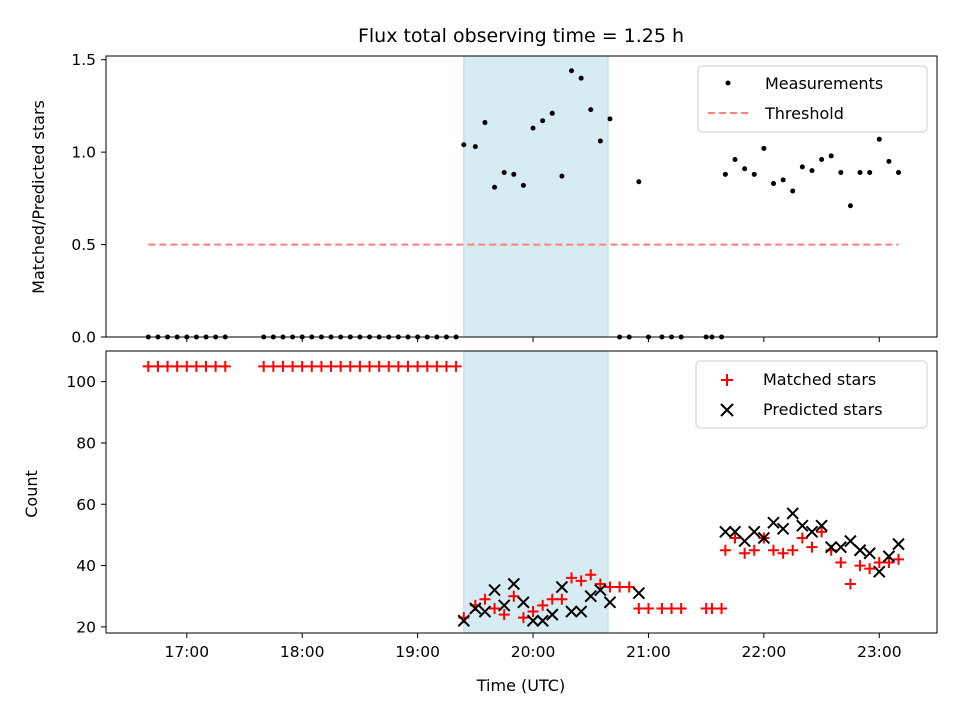 This screenshot has width=960, height=720. What do you see at coordinates (302, 652) in the screenshot?
I see `x-tick-label: 18:00` at bounding box center [302, 652].